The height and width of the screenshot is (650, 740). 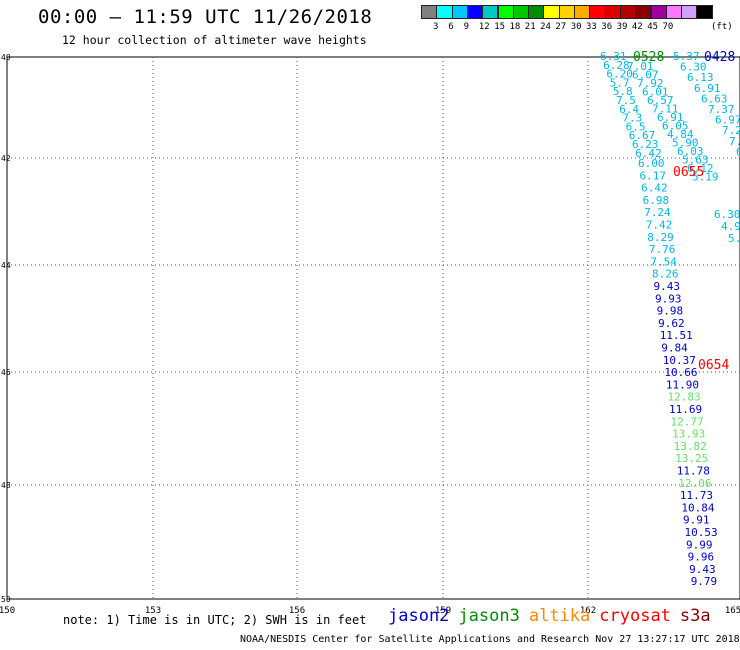 I want to click on wave-height-value: 9.99, so click(x=699, y=544).